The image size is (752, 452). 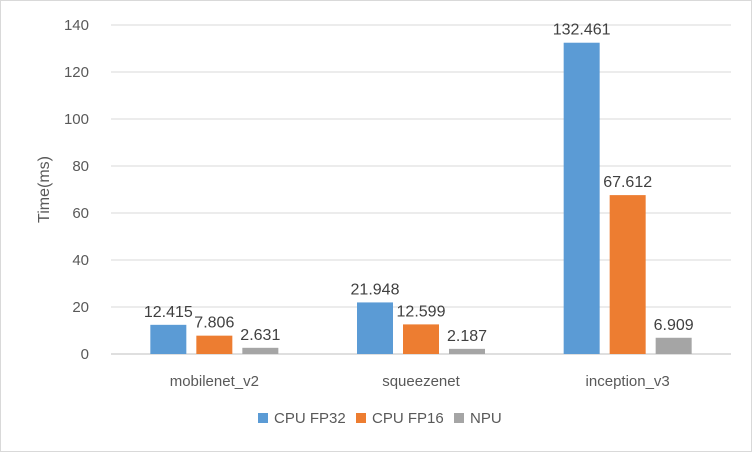 I want to click on y-tick-label: 100, so click(x=76, y=119).